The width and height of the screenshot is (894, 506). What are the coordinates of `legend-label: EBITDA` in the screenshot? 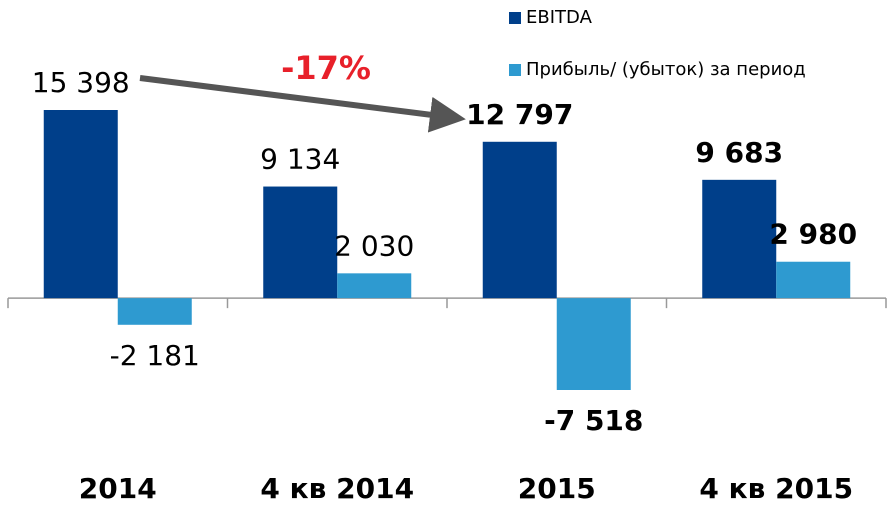 It's located at (559, 17).